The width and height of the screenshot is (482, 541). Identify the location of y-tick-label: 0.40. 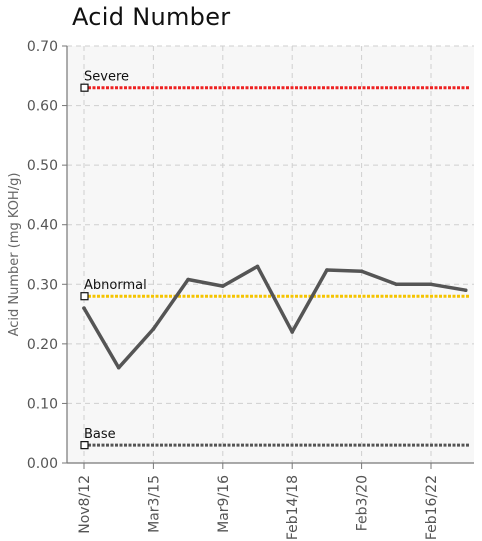
(42, 226).